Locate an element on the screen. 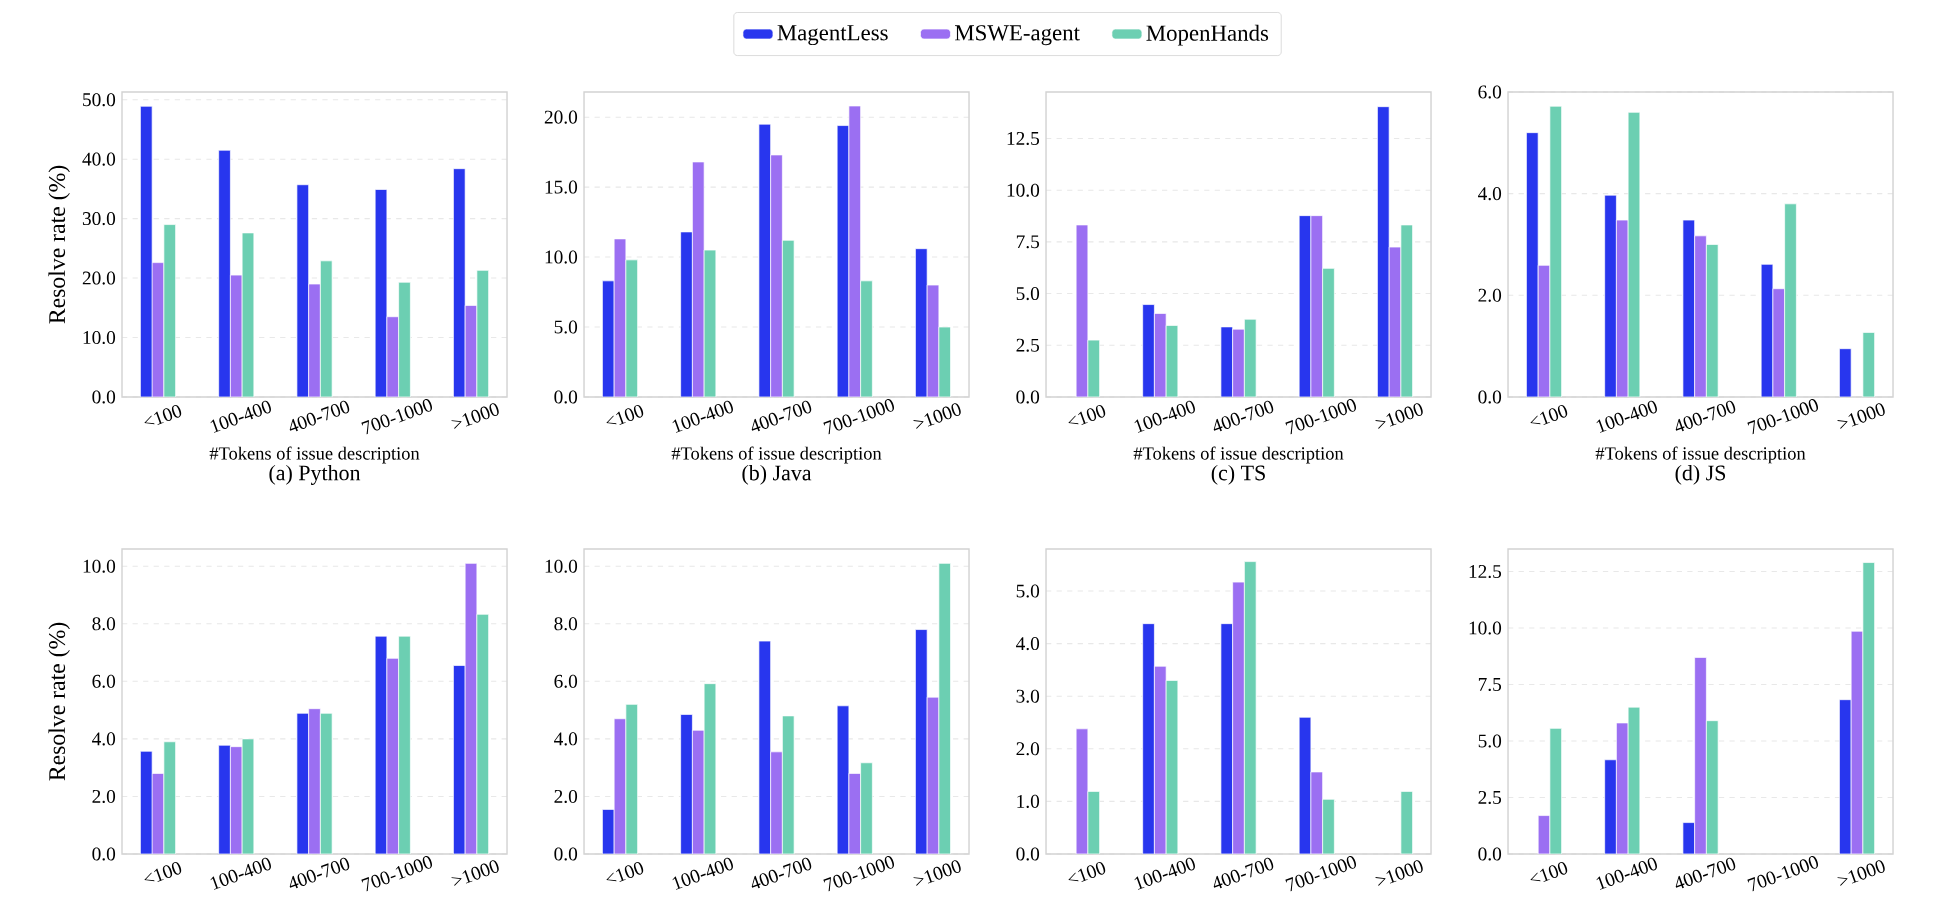 This screenshot has height=914, width=1956. text: (c) TS is located at coordinates (1238, 474).